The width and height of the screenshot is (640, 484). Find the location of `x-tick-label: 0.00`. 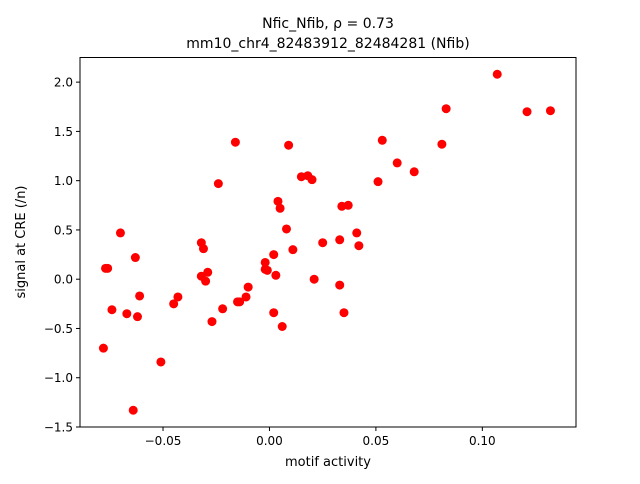

x-tick-label: 0.00 is located at coordinates (269, 441).